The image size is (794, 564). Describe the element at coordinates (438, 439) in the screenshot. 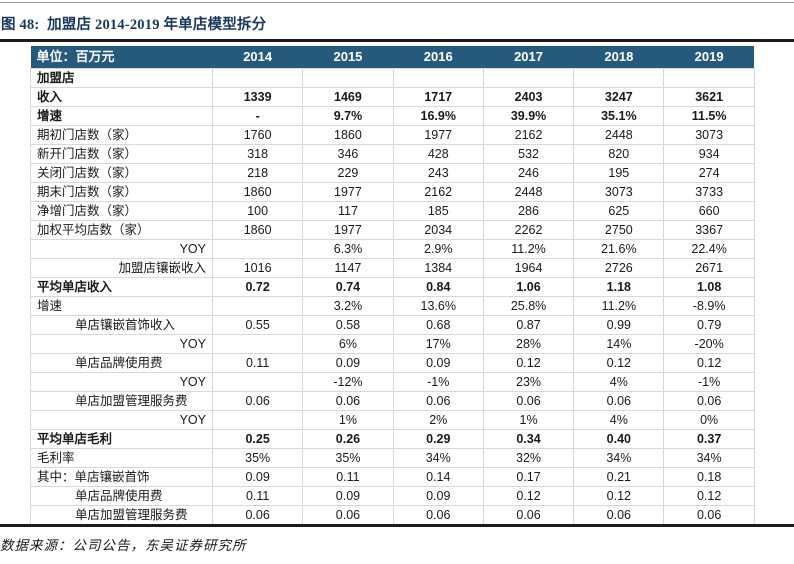

I see `cell-value: 0.29` at that location.